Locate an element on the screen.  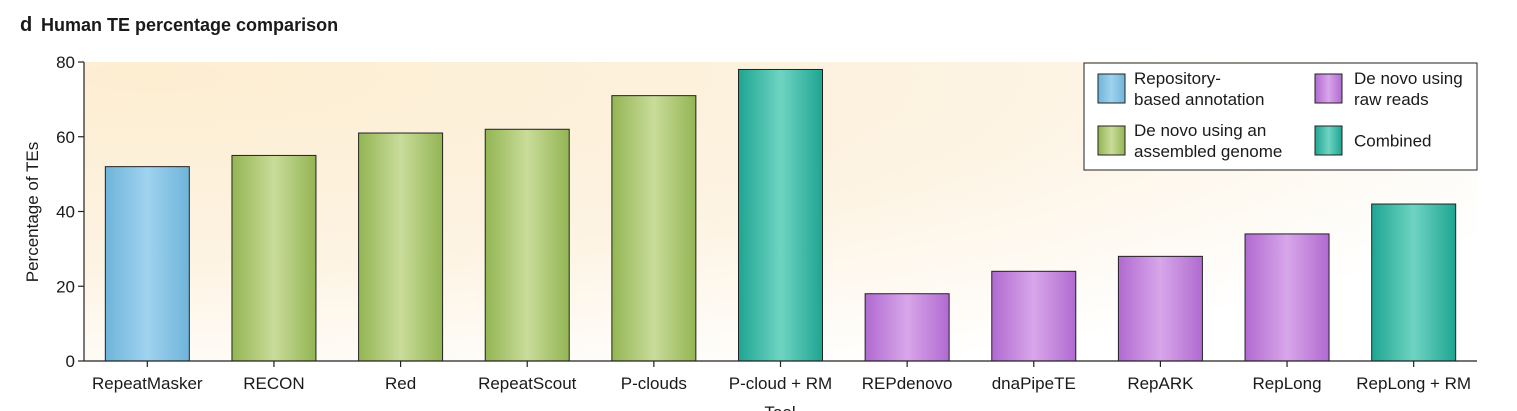
x-tick-label: RECON is located at coordinates (273, 383).